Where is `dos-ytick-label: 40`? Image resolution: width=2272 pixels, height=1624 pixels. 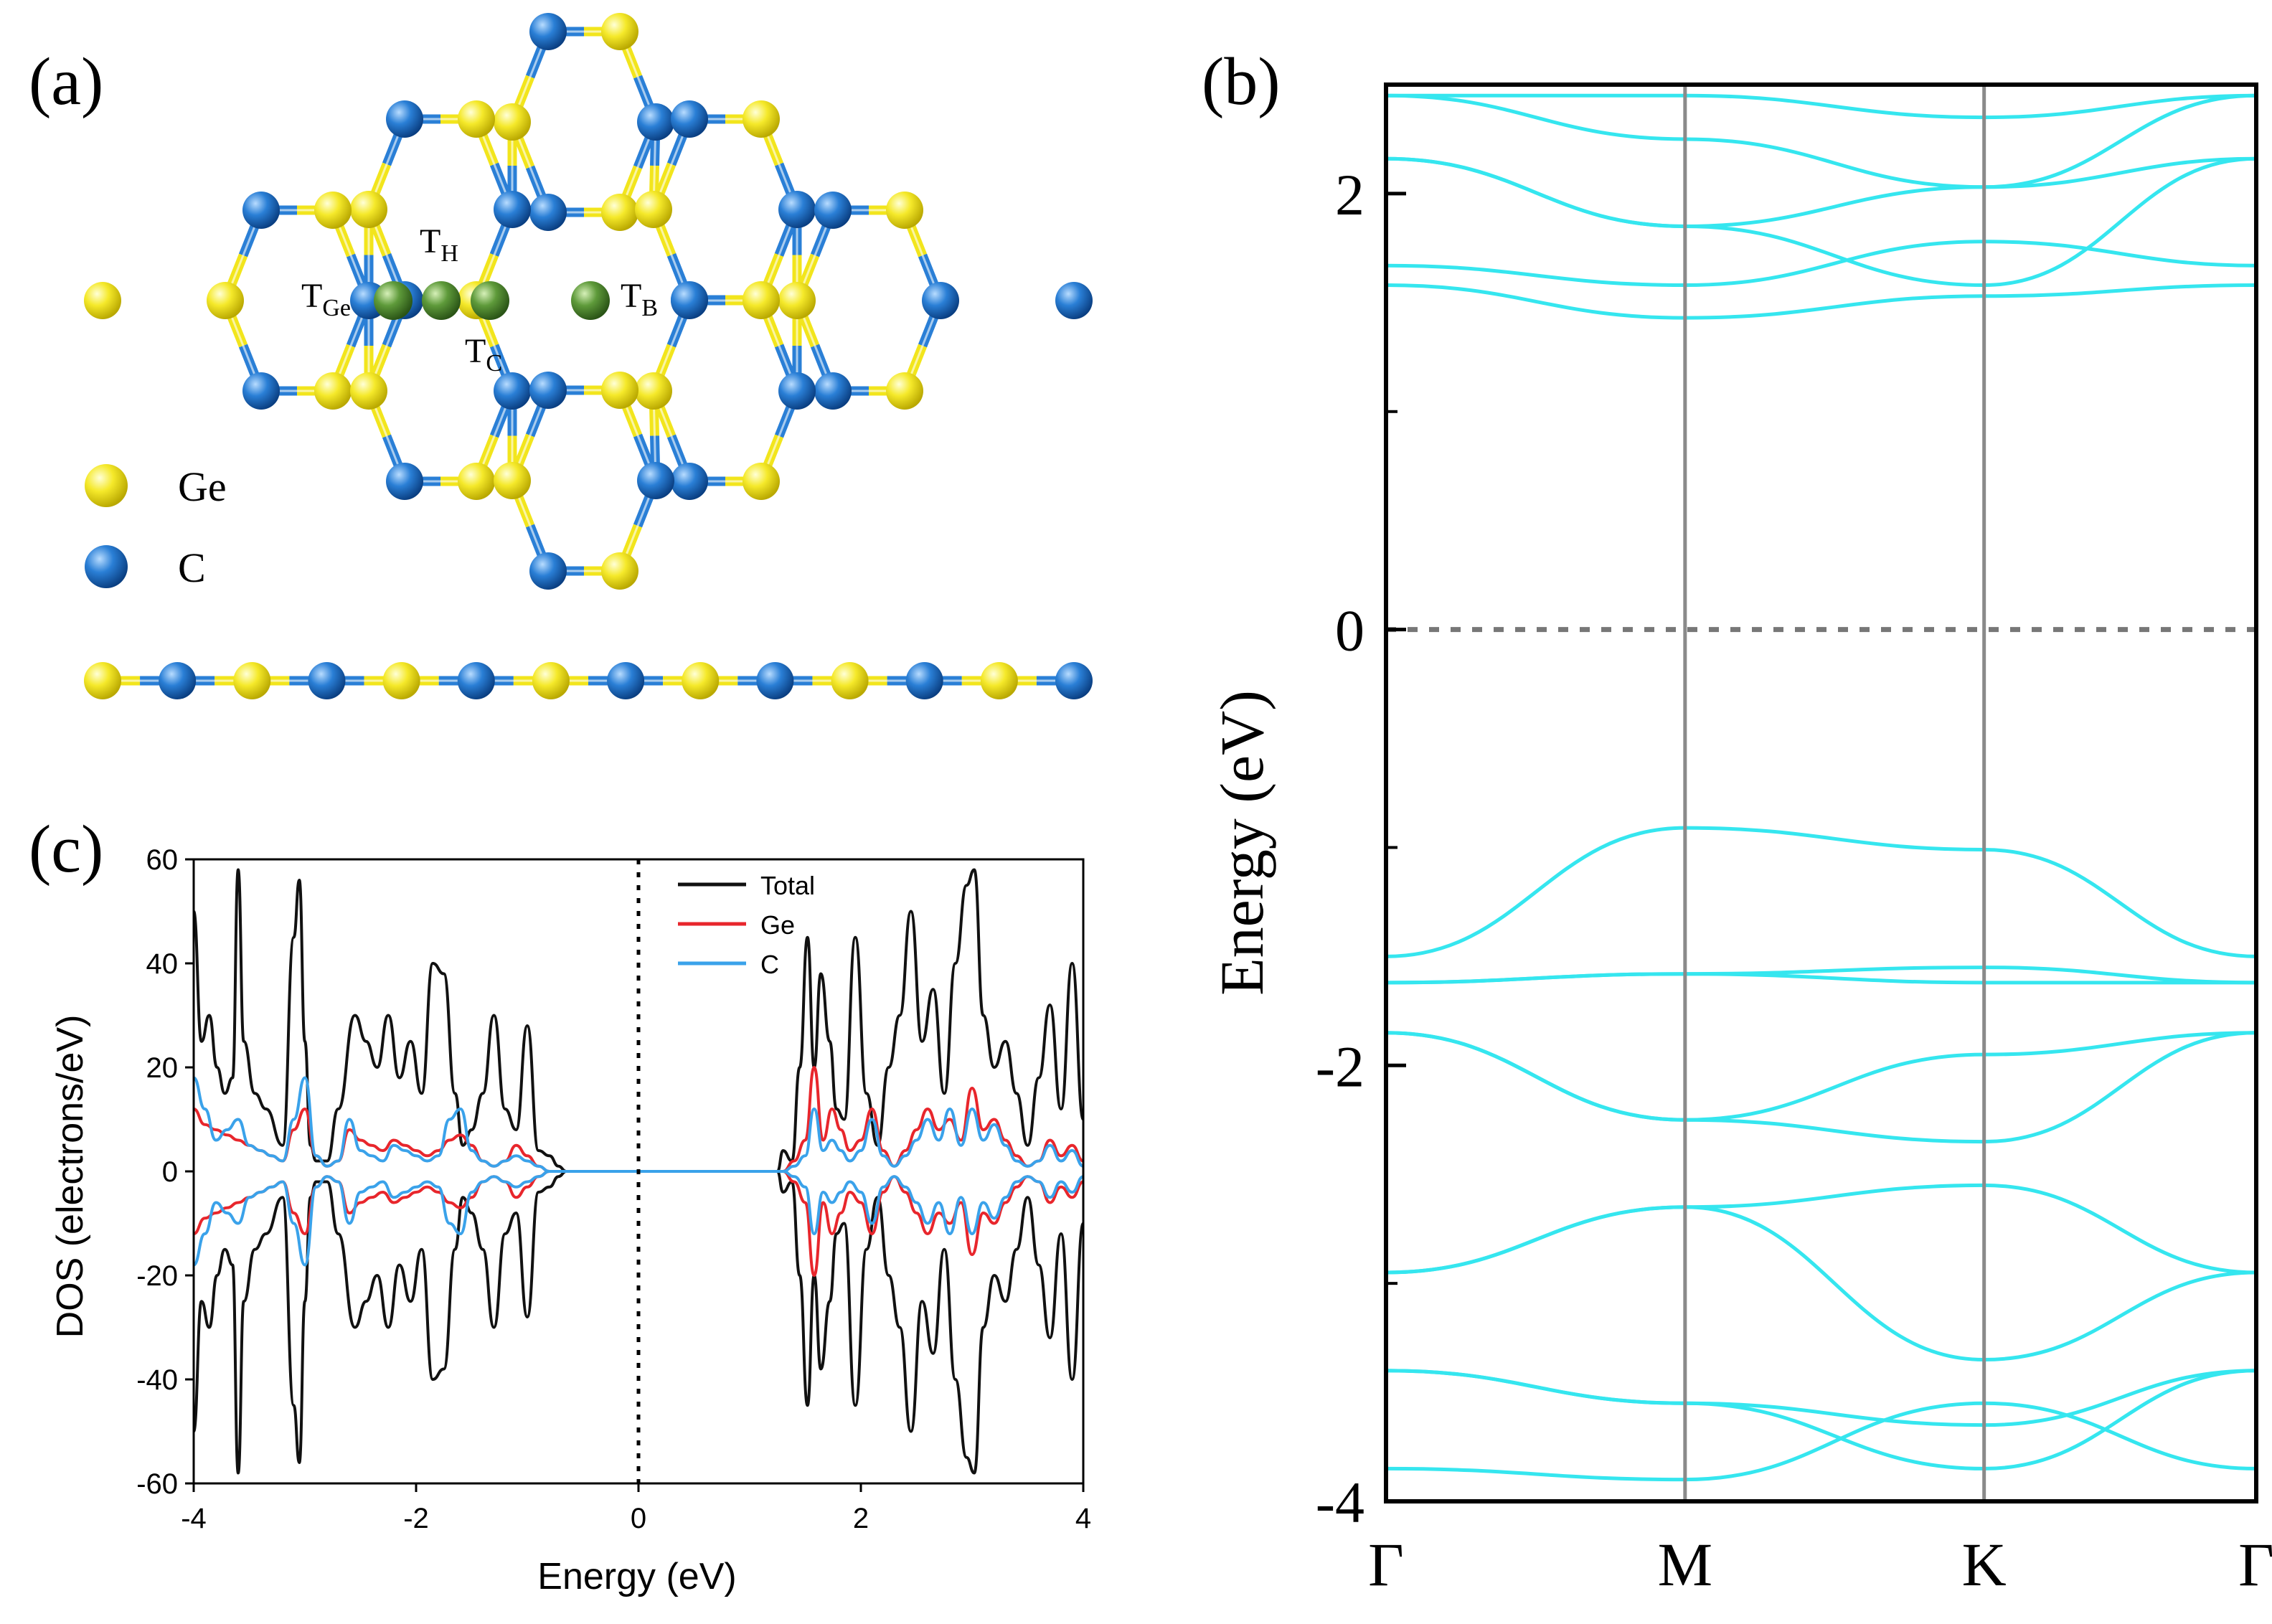 dos-ytick-label: 40 is located at coordinates (162, 964).